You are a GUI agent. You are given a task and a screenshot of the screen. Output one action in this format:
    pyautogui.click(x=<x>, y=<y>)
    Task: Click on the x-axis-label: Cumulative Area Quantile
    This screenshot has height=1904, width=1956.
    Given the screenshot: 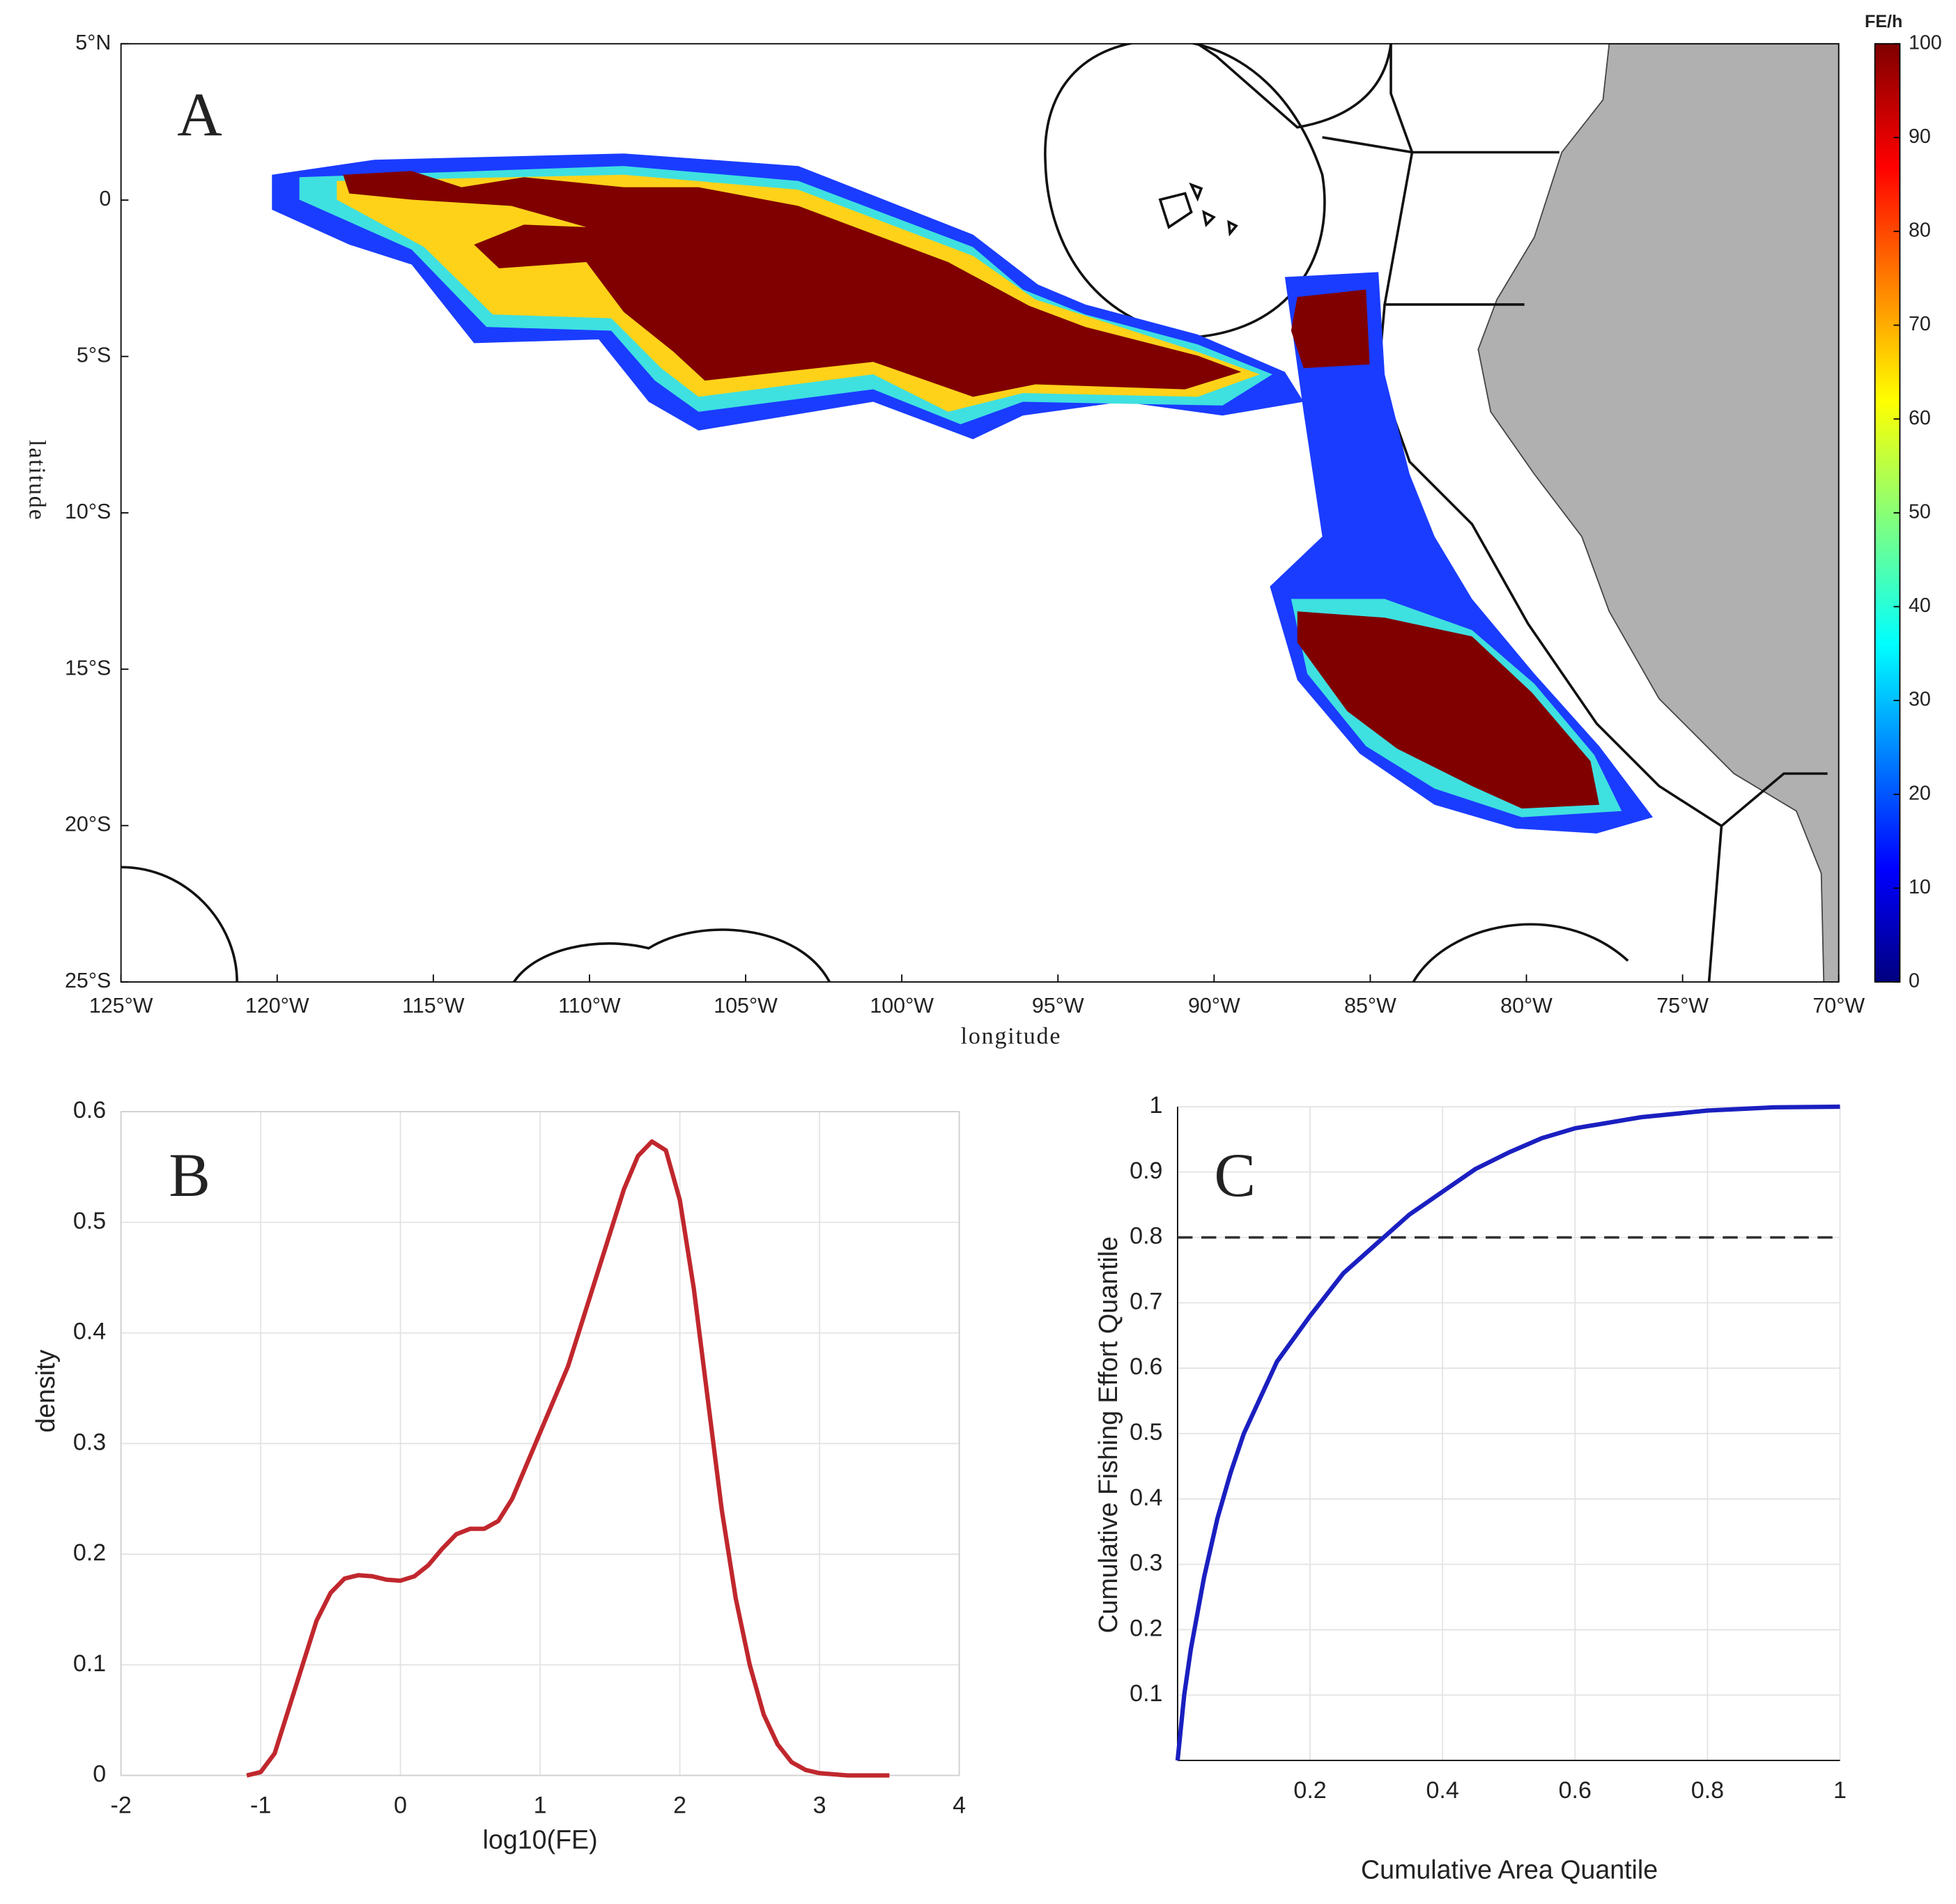 What is the action you would take?
    pyautogui.click(x=1509, y=1869)
    